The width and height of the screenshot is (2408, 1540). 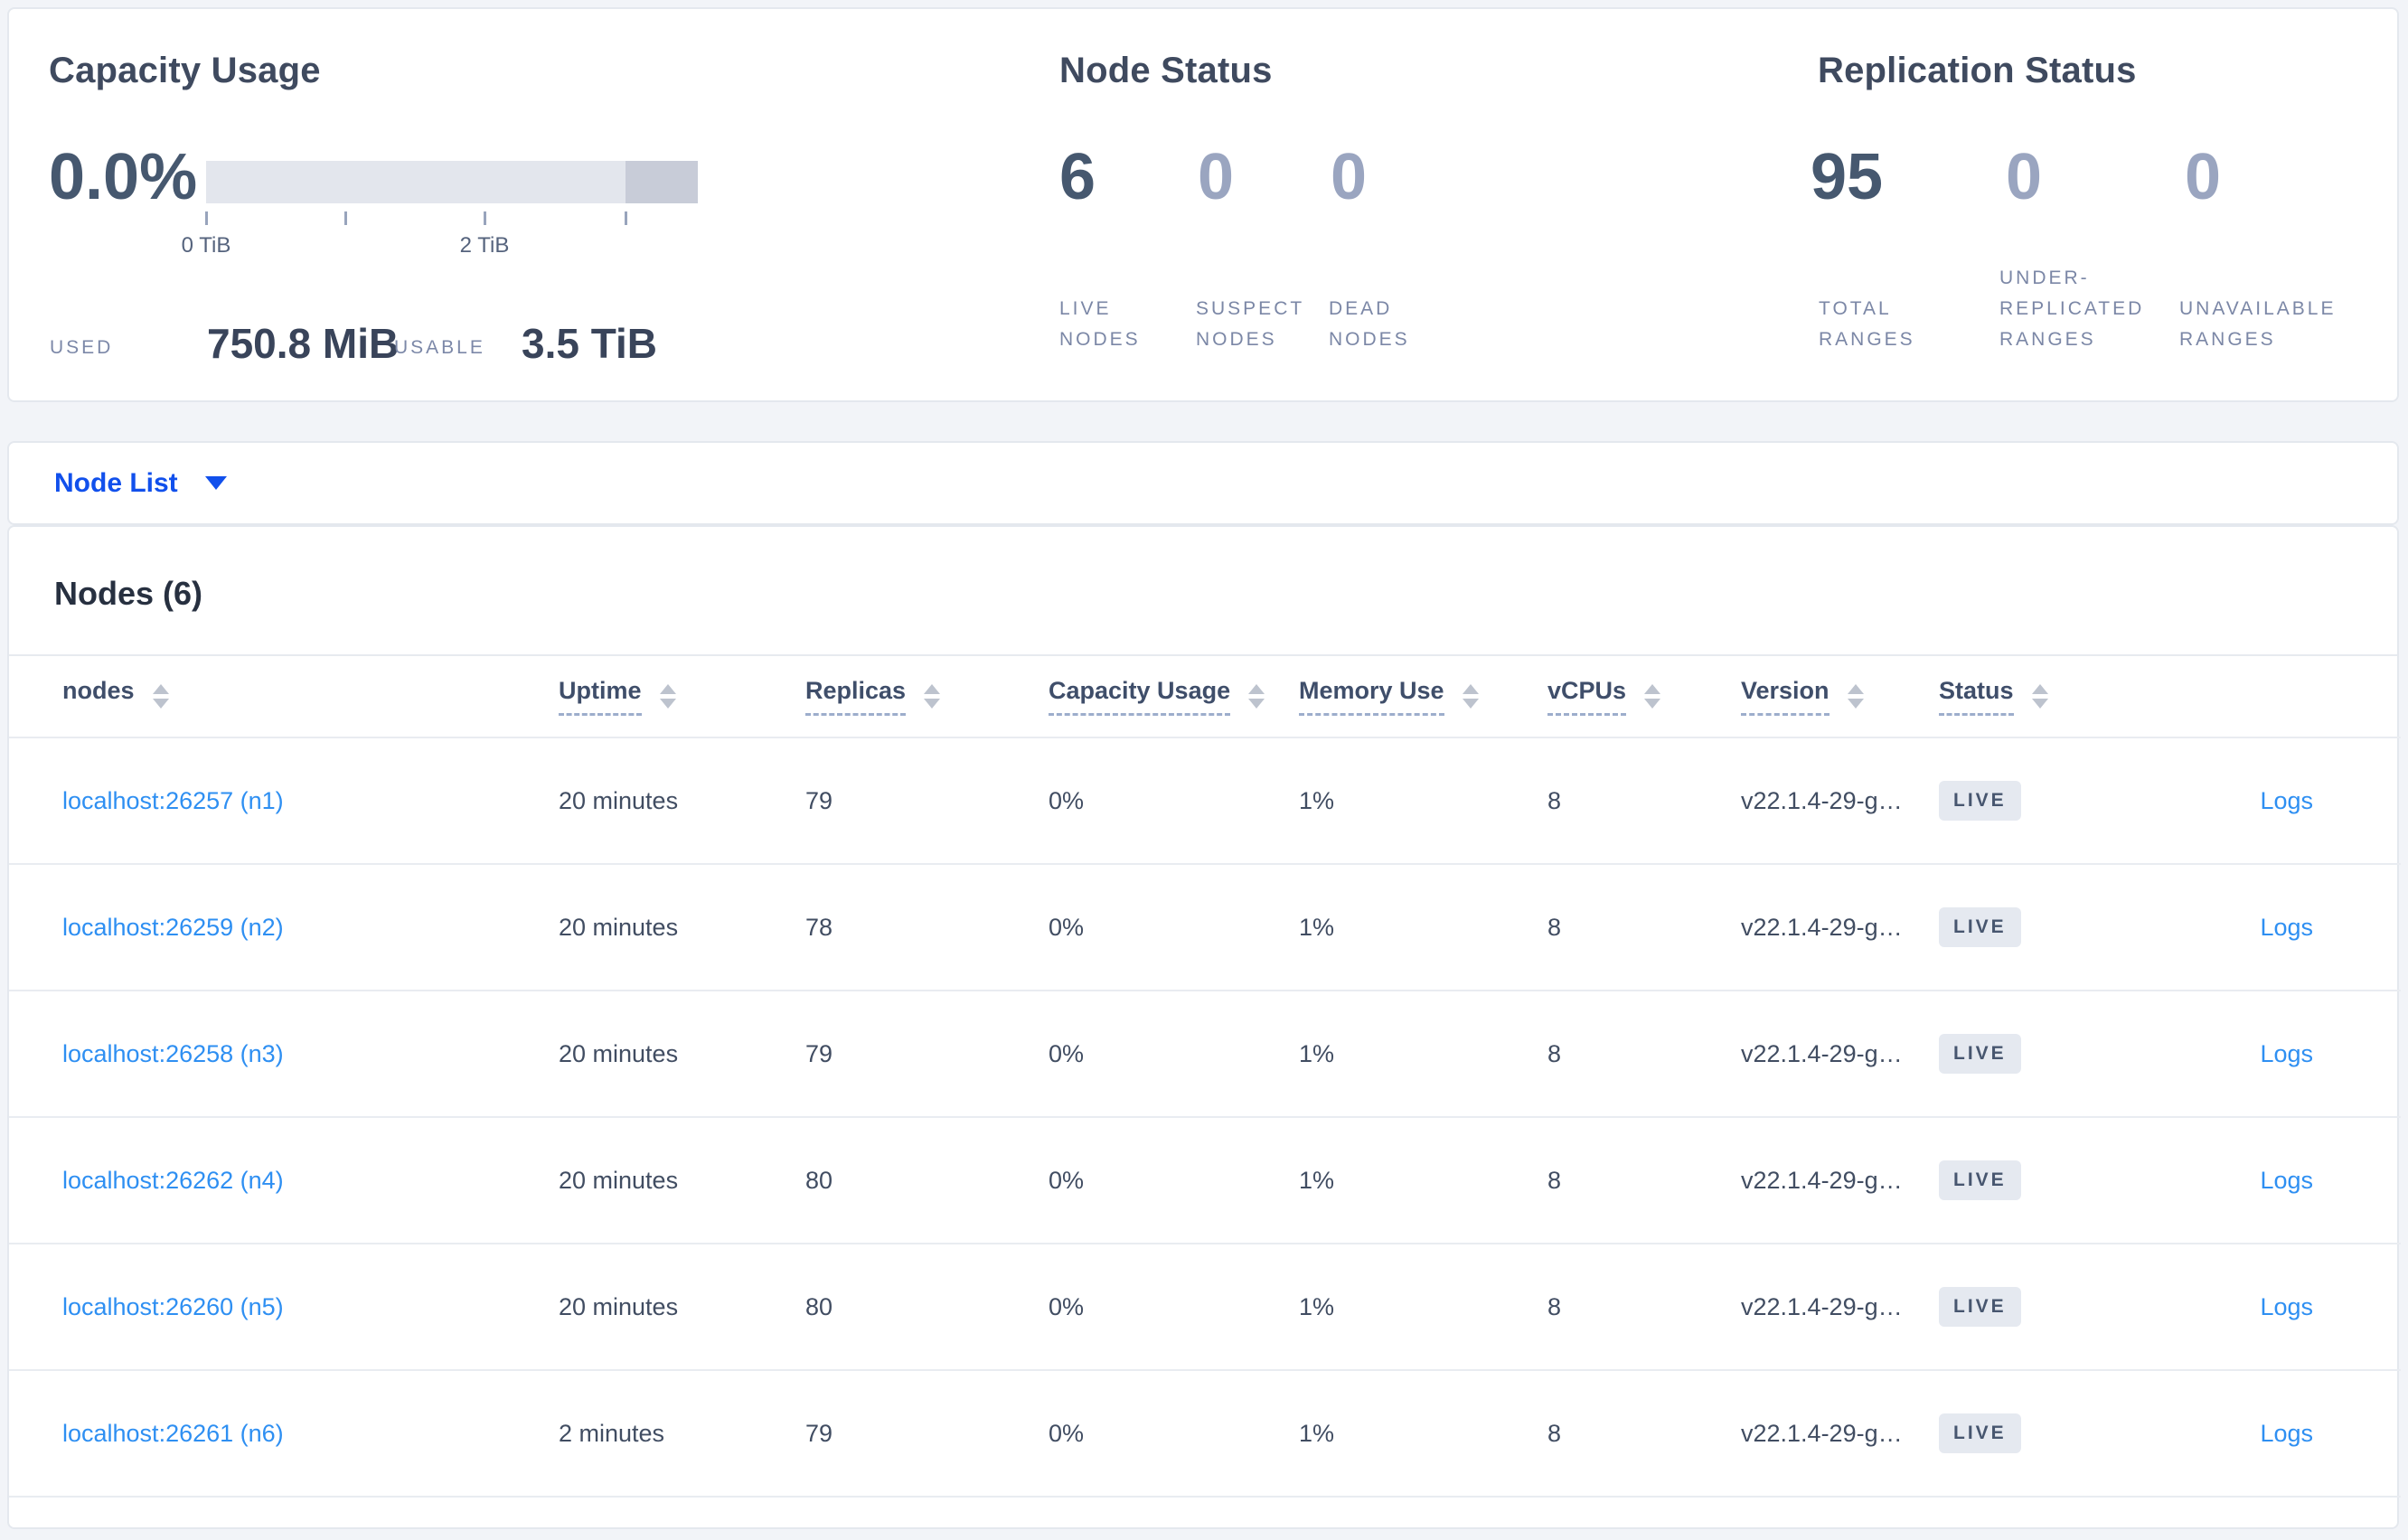 What do you see at coordinates (927, 697) in the screenshot?
I see `column-header-replicas: Replicas` at bounding box center [927, 697].